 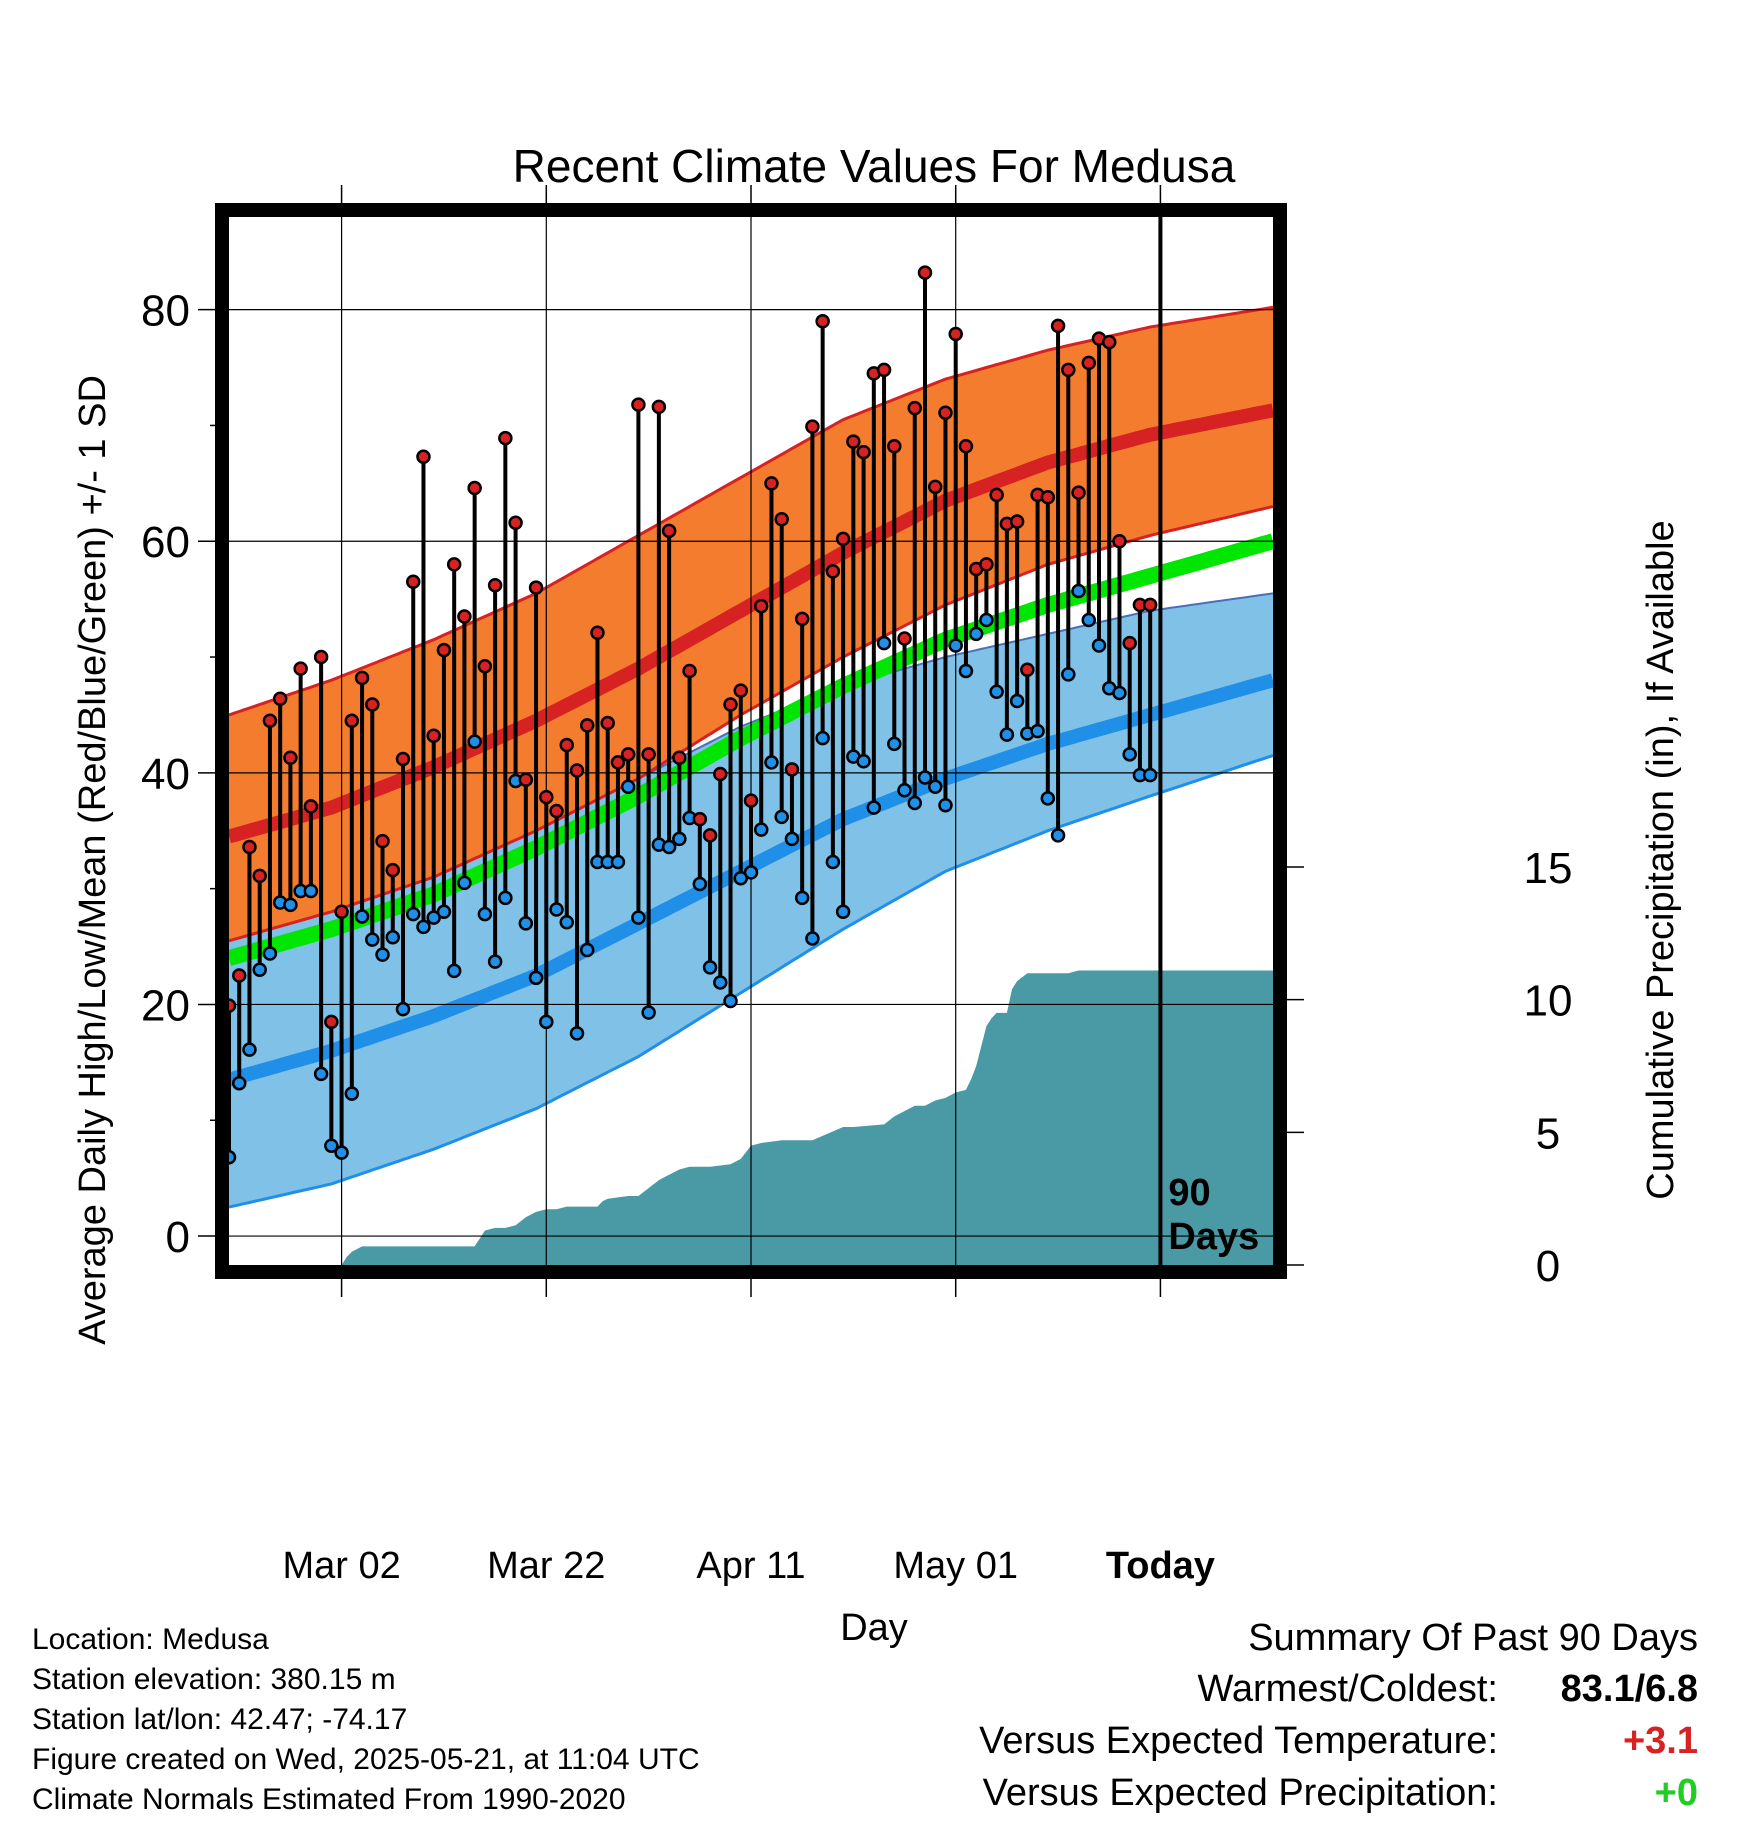 What do you see at coordinates (1240, 1793) in the screenshot?
I see `precip-anomaly-label: Versus Expected Precipitation:` at bounding box center [1240, 1793].